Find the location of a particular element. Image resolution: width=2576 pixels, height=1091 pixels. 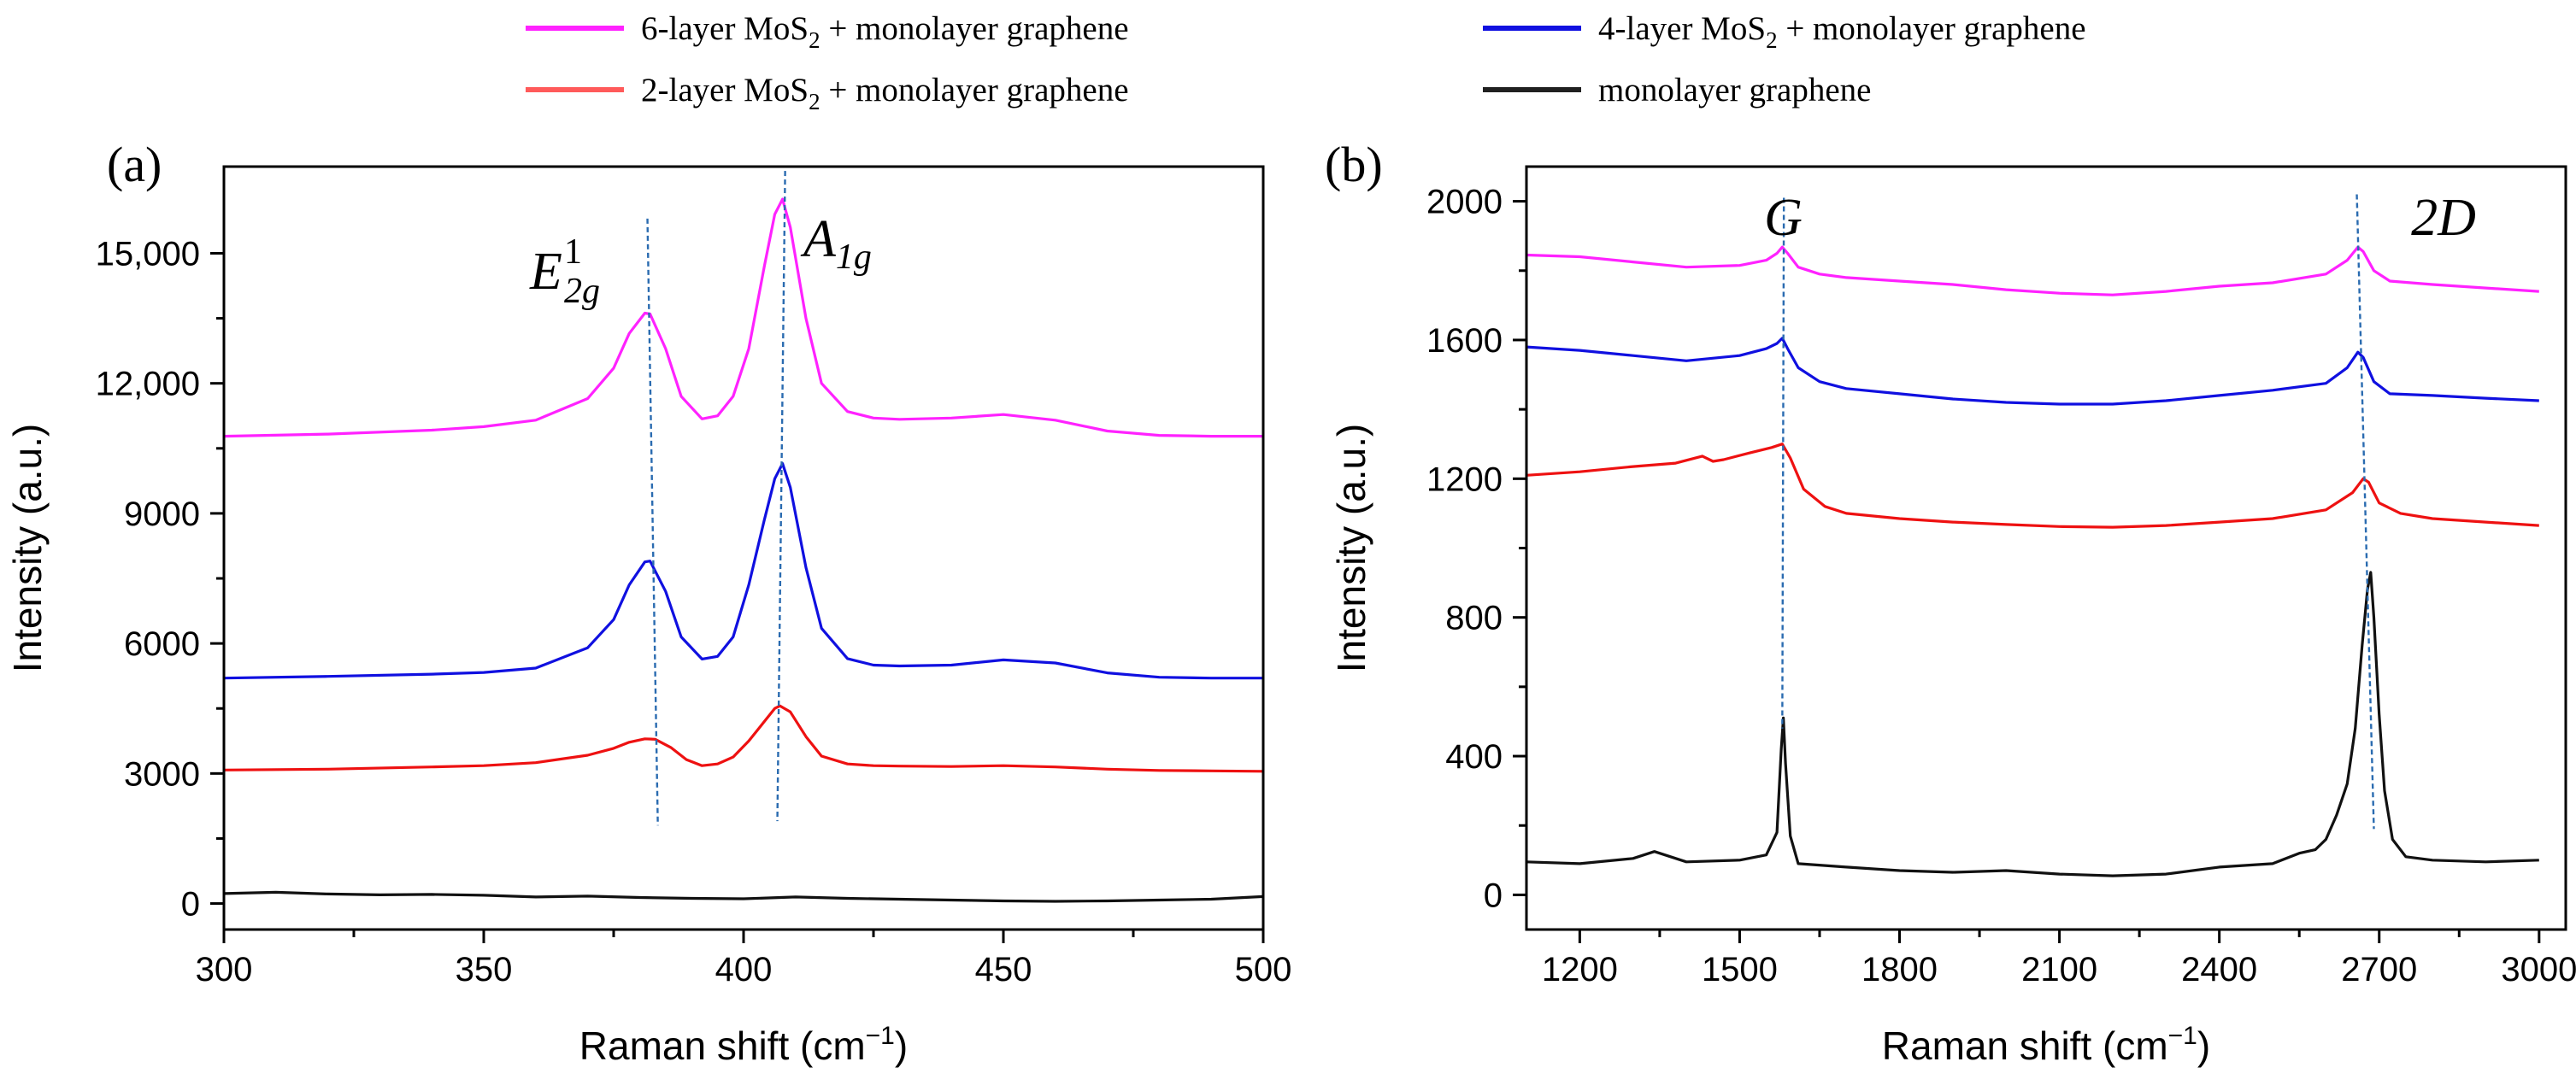

peak-label-subscript: 1g is located at coordinates (854, 257).